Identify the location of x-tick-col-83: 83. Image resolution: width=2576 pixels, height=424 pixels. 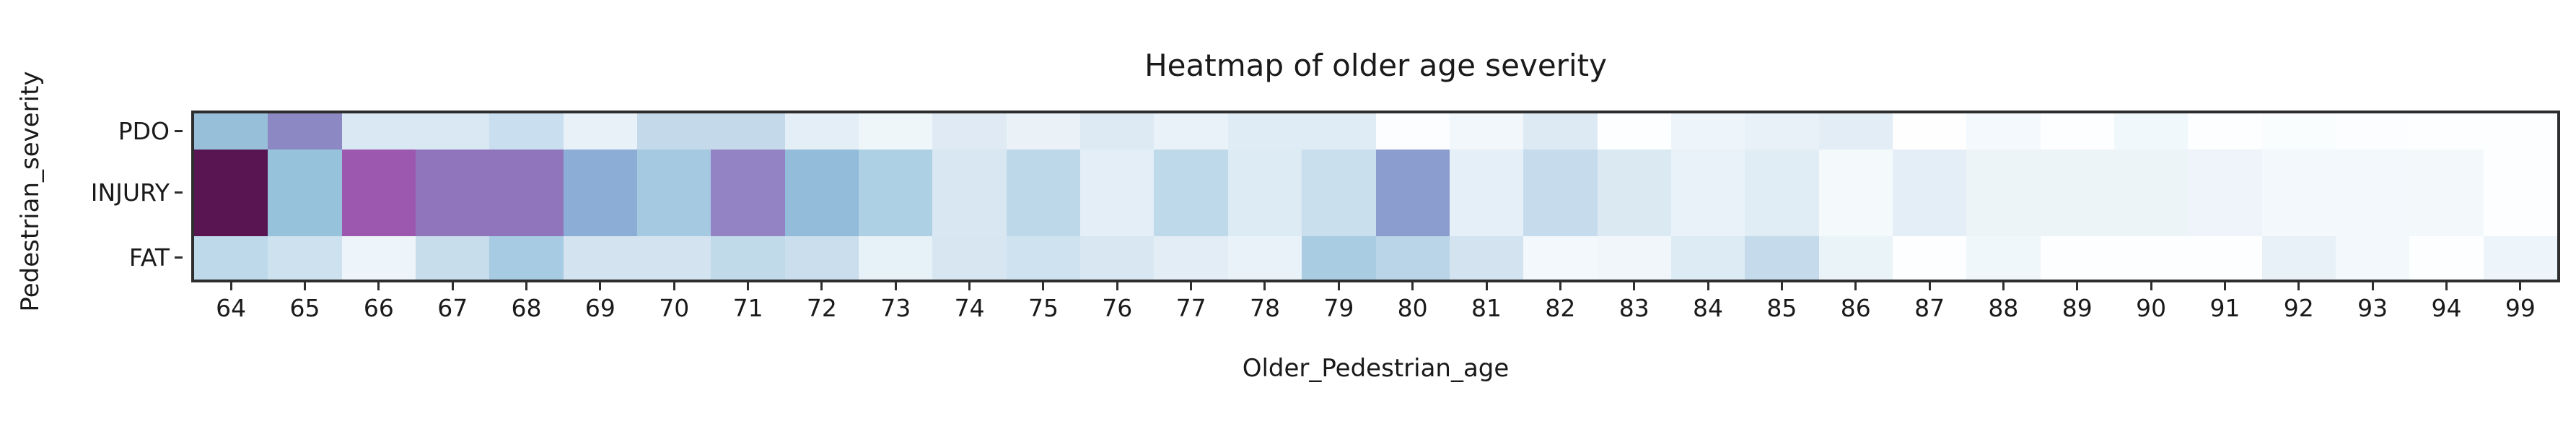
(1634, 302).